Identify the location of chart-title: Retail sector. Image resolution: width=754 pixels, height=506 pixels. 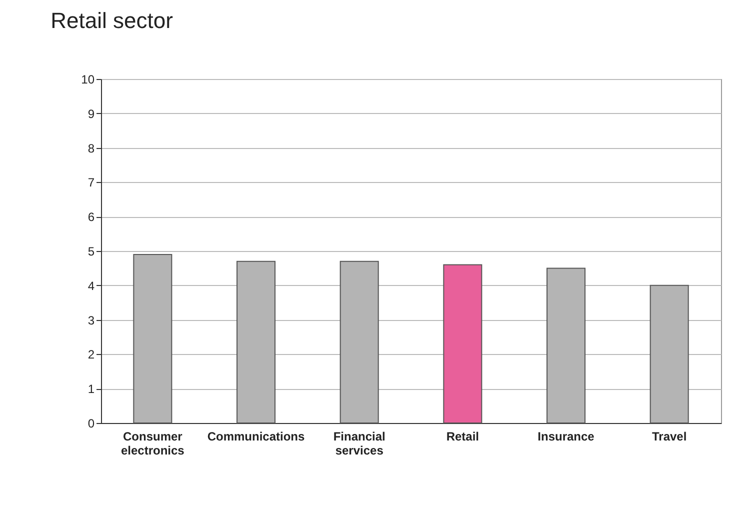
(111, 20).